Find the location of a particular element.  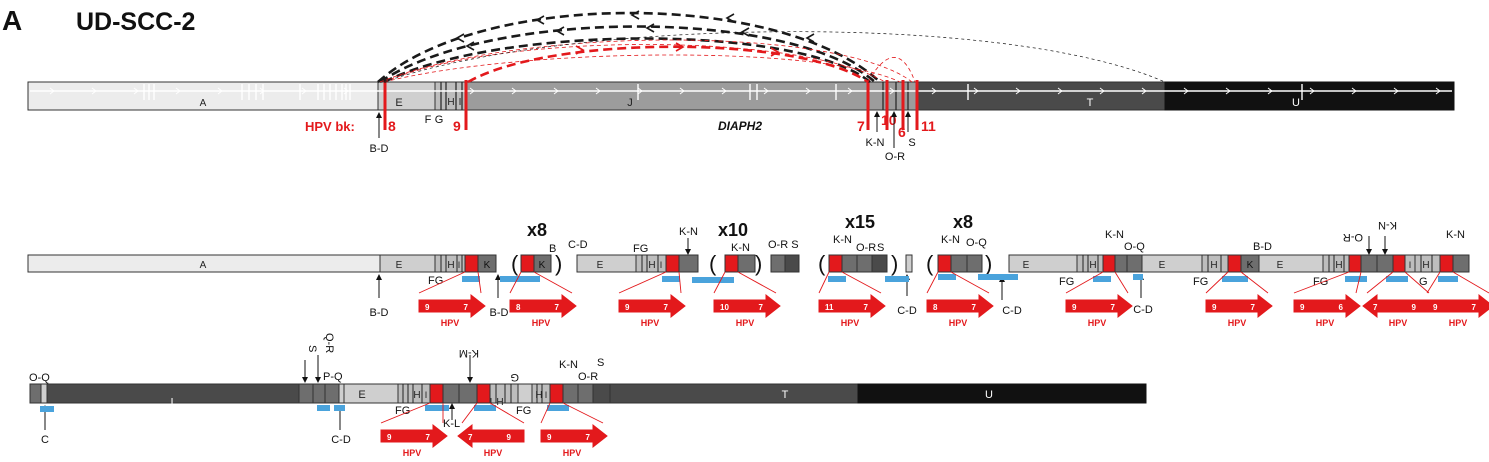

junction-B-D: B-D is located at coordinates (379, 149).